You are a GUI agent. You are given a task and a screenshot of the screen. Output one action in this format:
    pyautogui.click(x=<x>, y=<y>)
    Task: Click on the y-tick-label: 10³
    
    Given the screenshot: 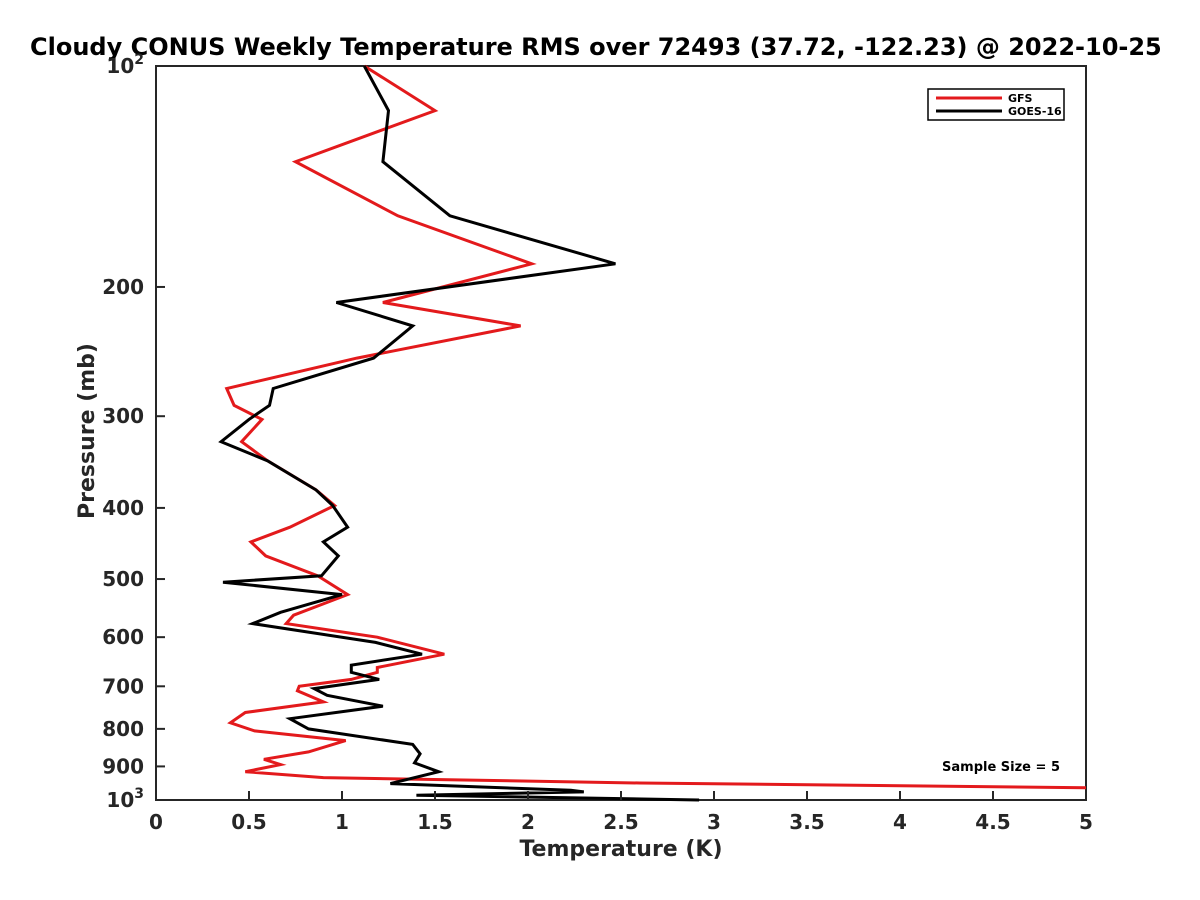 What is the action you would take?
    pyautogui.click(x=125, y=799)
    